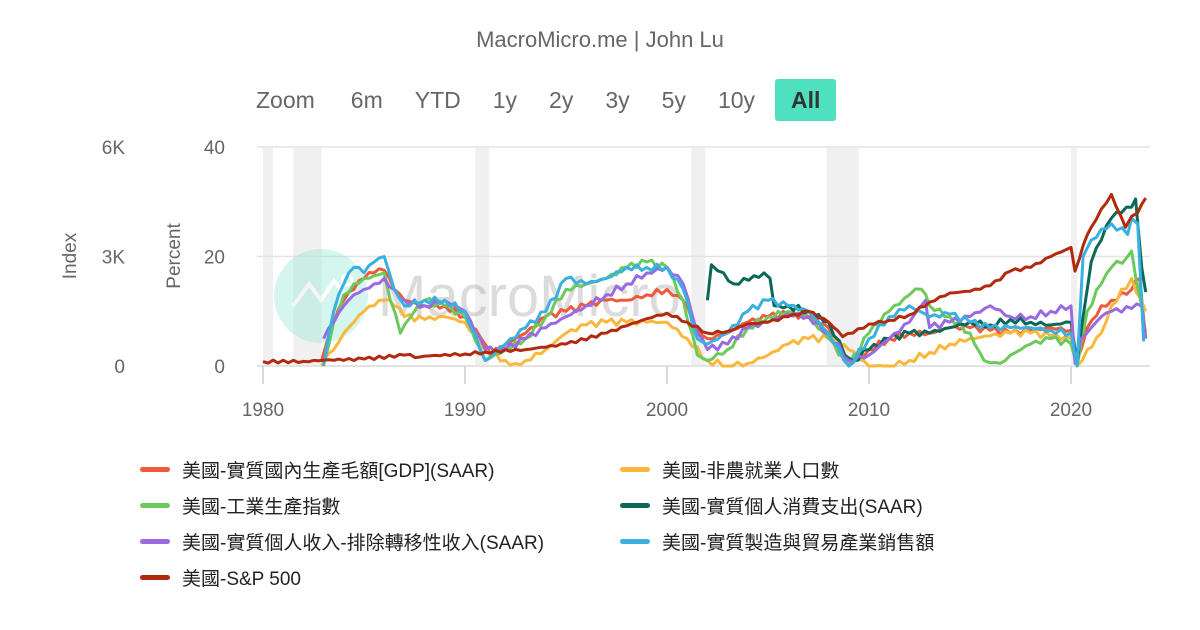 This screenshot has width=1200, height=630. I want to click on legend-item-industrial: 美國-工業生產指數, so click(240, 505).